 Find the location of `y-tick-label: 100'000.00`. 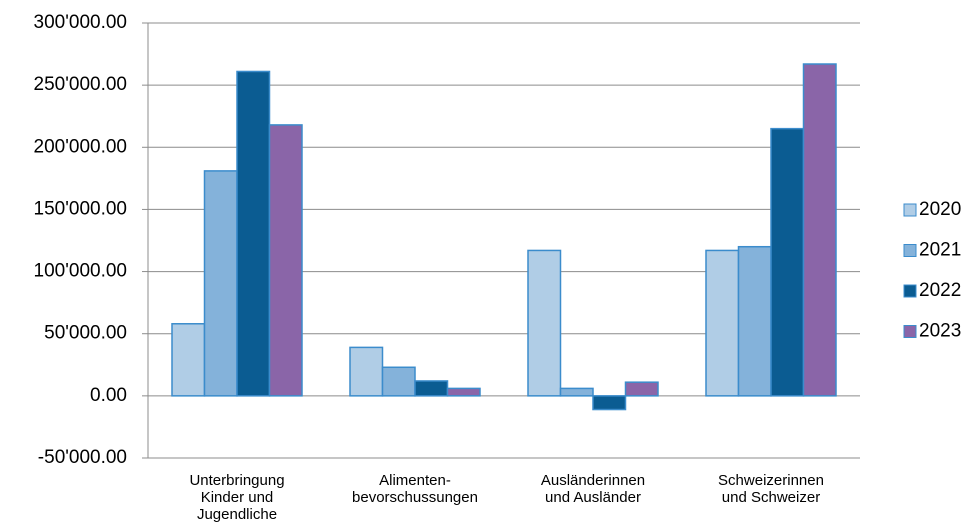

y-tick-label: 100'000.00 is located at coordinates (80, 271).